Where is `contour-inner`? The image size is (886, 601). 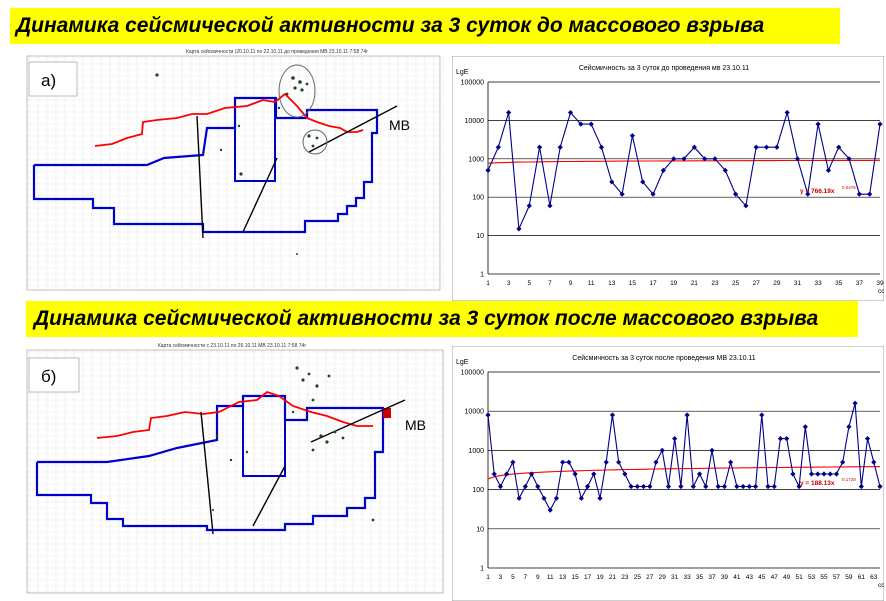
contour-inner is located at coordinates (255, 140).